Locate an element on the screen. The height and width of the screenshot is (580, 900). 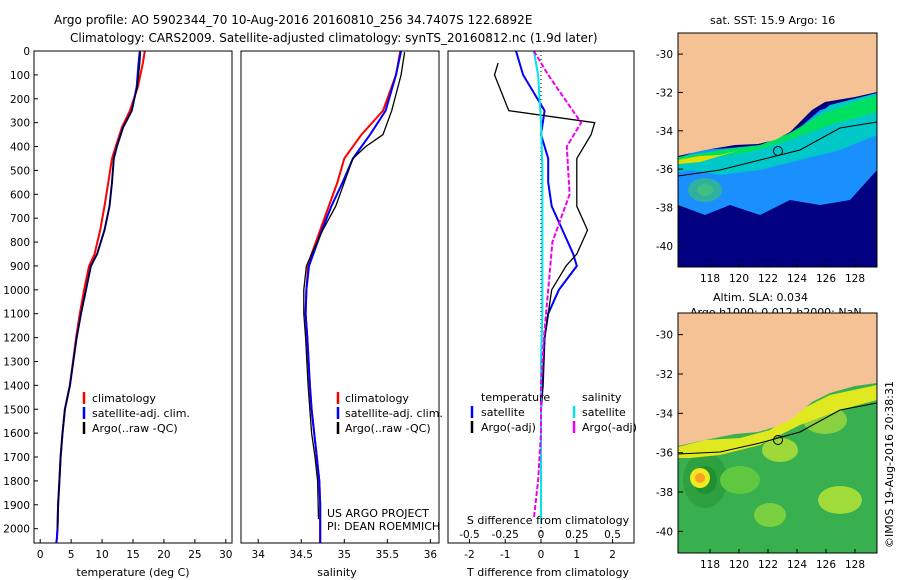
depth-tick-label: 400 is located at coordinates (20, 148).